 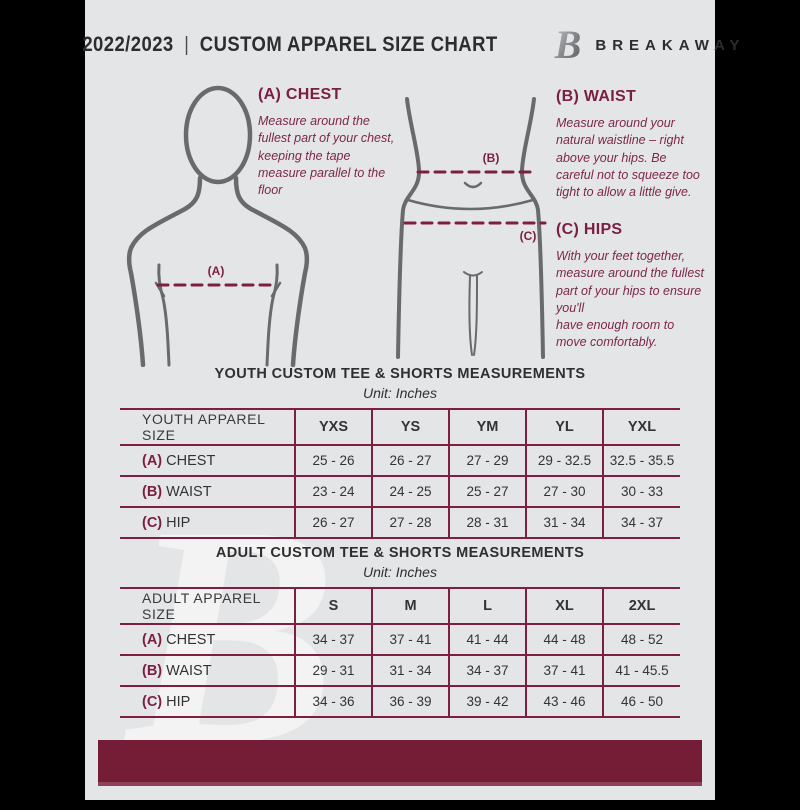 What do you see at coordinates (487, 427) in the screenshot?
I see `size-column-header: YM` at bounding box center [487, 427].